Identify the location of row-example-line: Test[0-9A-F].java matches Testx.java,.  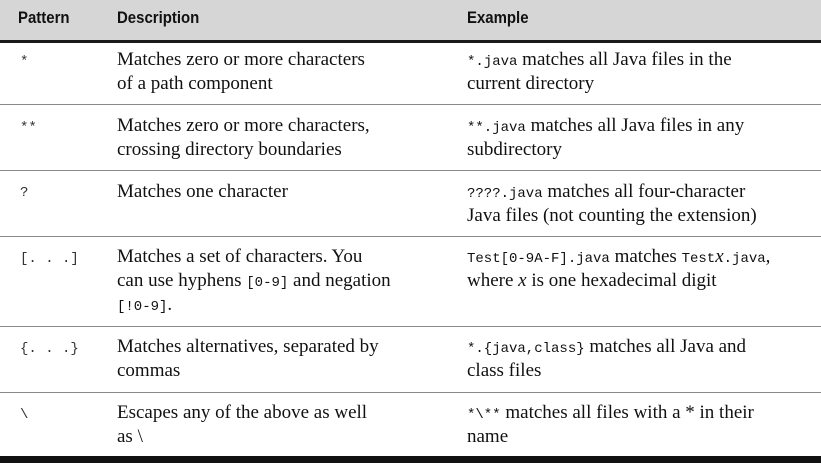
(618, 258).